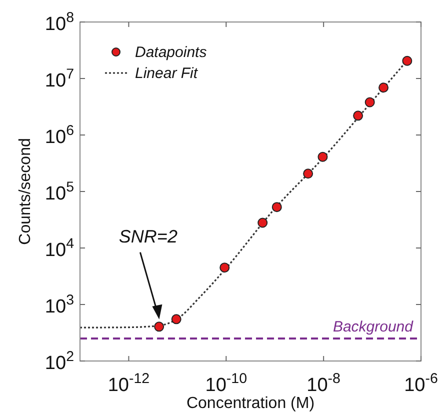  What do you see at coordinates (59, 135) in the screenshot?
I see `y-tick-label: 10$^{6}$` at bounding box center [59, 135].